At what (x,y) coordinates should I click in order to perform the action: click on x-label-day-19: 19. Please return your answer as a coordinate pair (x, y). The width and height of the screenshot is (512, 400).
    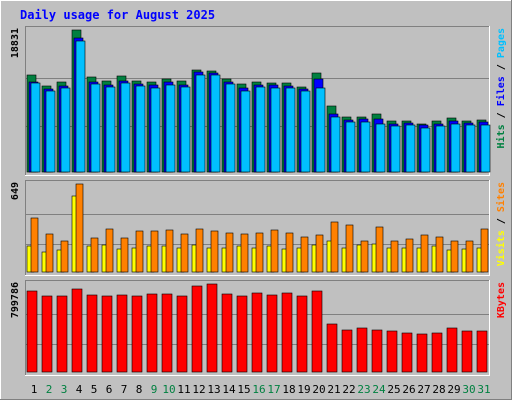
    Looking at the image, I should click on (303, 389).